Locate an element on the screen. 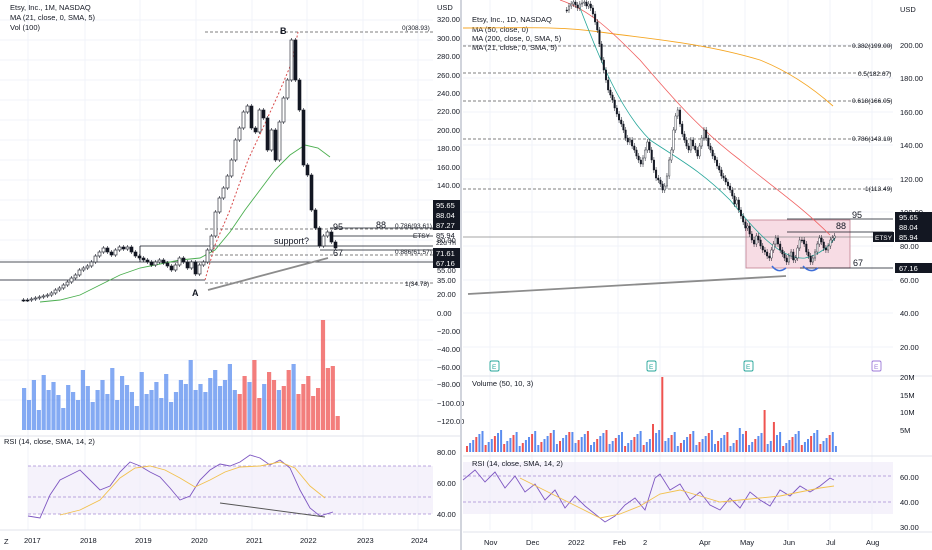  left-time-axis: 2017 2018 2019 2020 2021 2022 2023 2024 is located at coordinates (226, 540).